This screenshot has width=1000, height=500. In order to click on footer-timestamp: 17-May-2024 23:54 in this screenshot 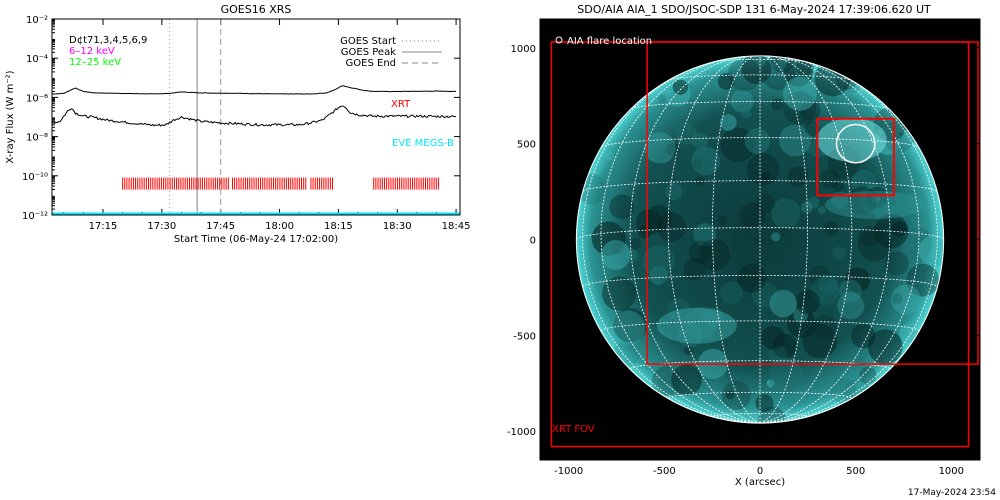, I will do `click(952, 493)`.